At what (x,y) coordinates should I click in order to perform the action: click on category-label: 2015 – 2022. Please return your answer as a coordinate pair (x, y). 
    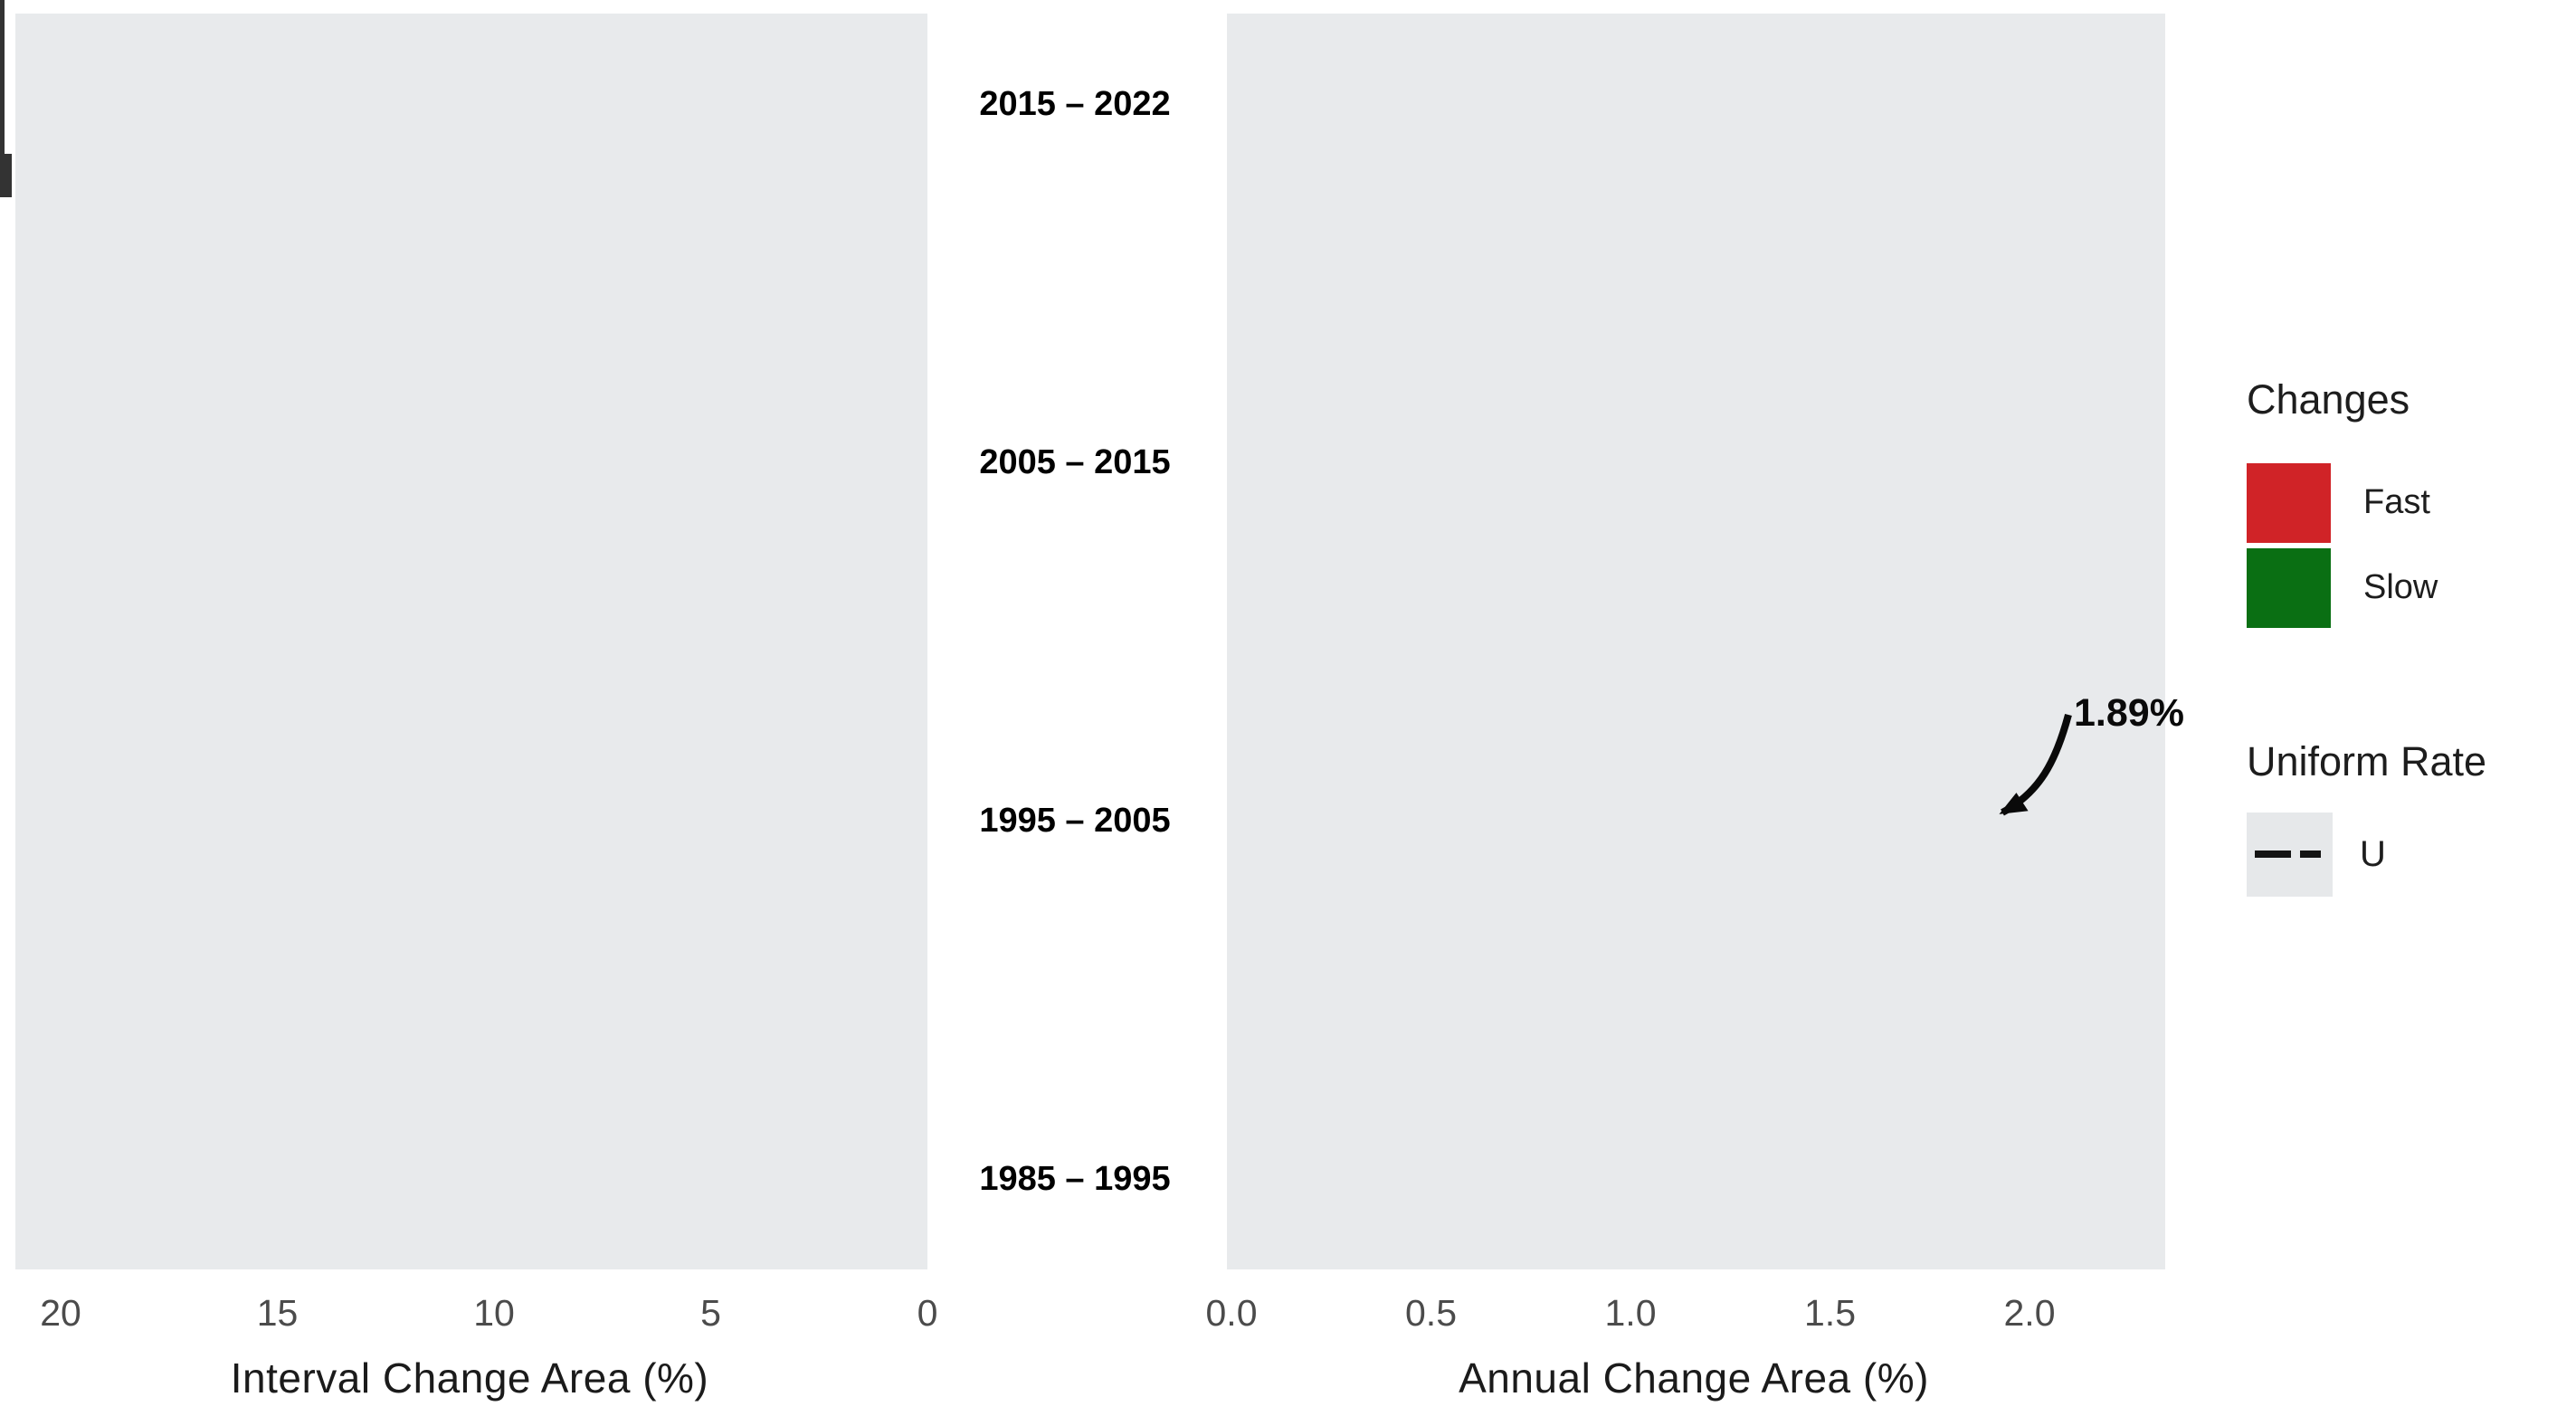
    Looking at the image, I should click on (1075, 104).